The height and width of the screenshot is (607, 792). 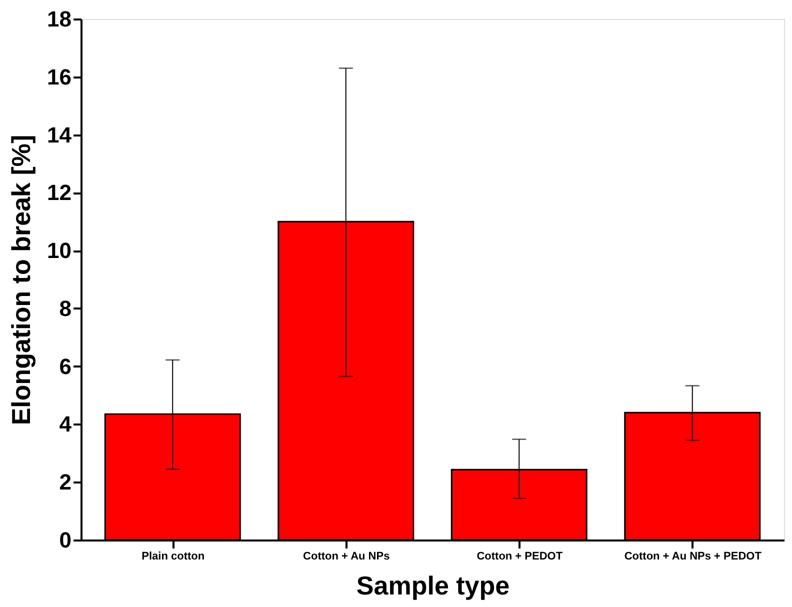 I want to click on y-axis-title: Elongation to break [%], so click(x=21, y=280).